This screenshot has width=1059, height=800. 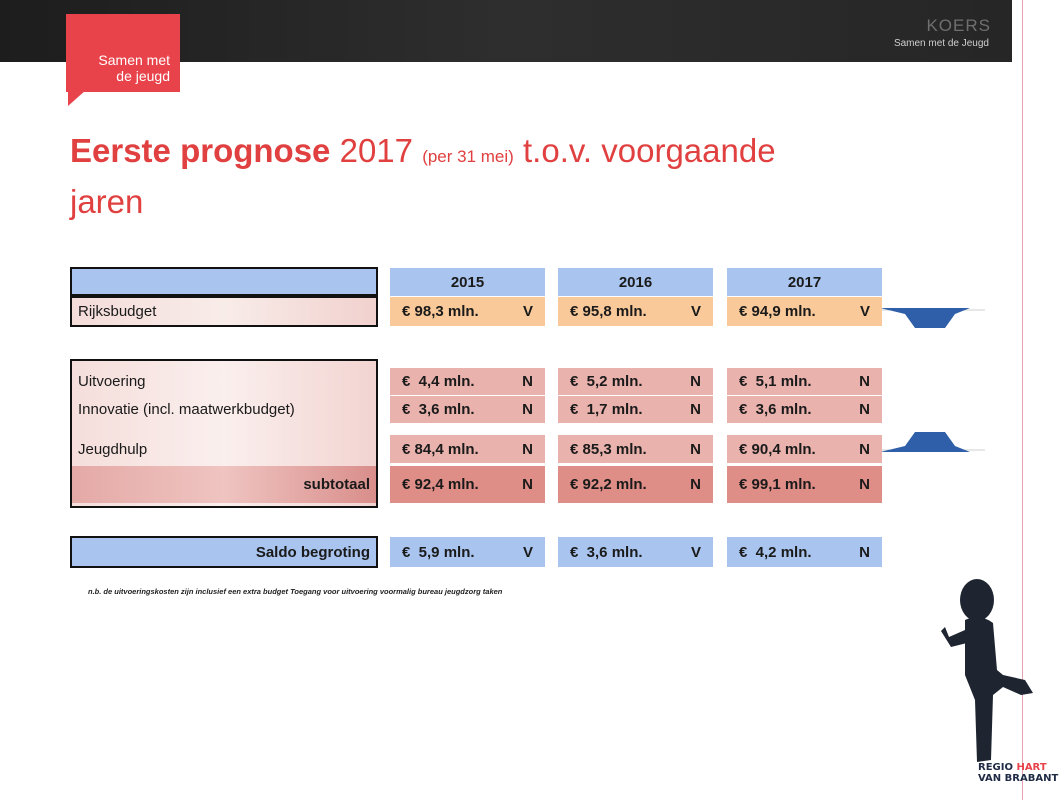 I want to click on value-cell: € 90,4 mln. N, so click(x=804, y=449).